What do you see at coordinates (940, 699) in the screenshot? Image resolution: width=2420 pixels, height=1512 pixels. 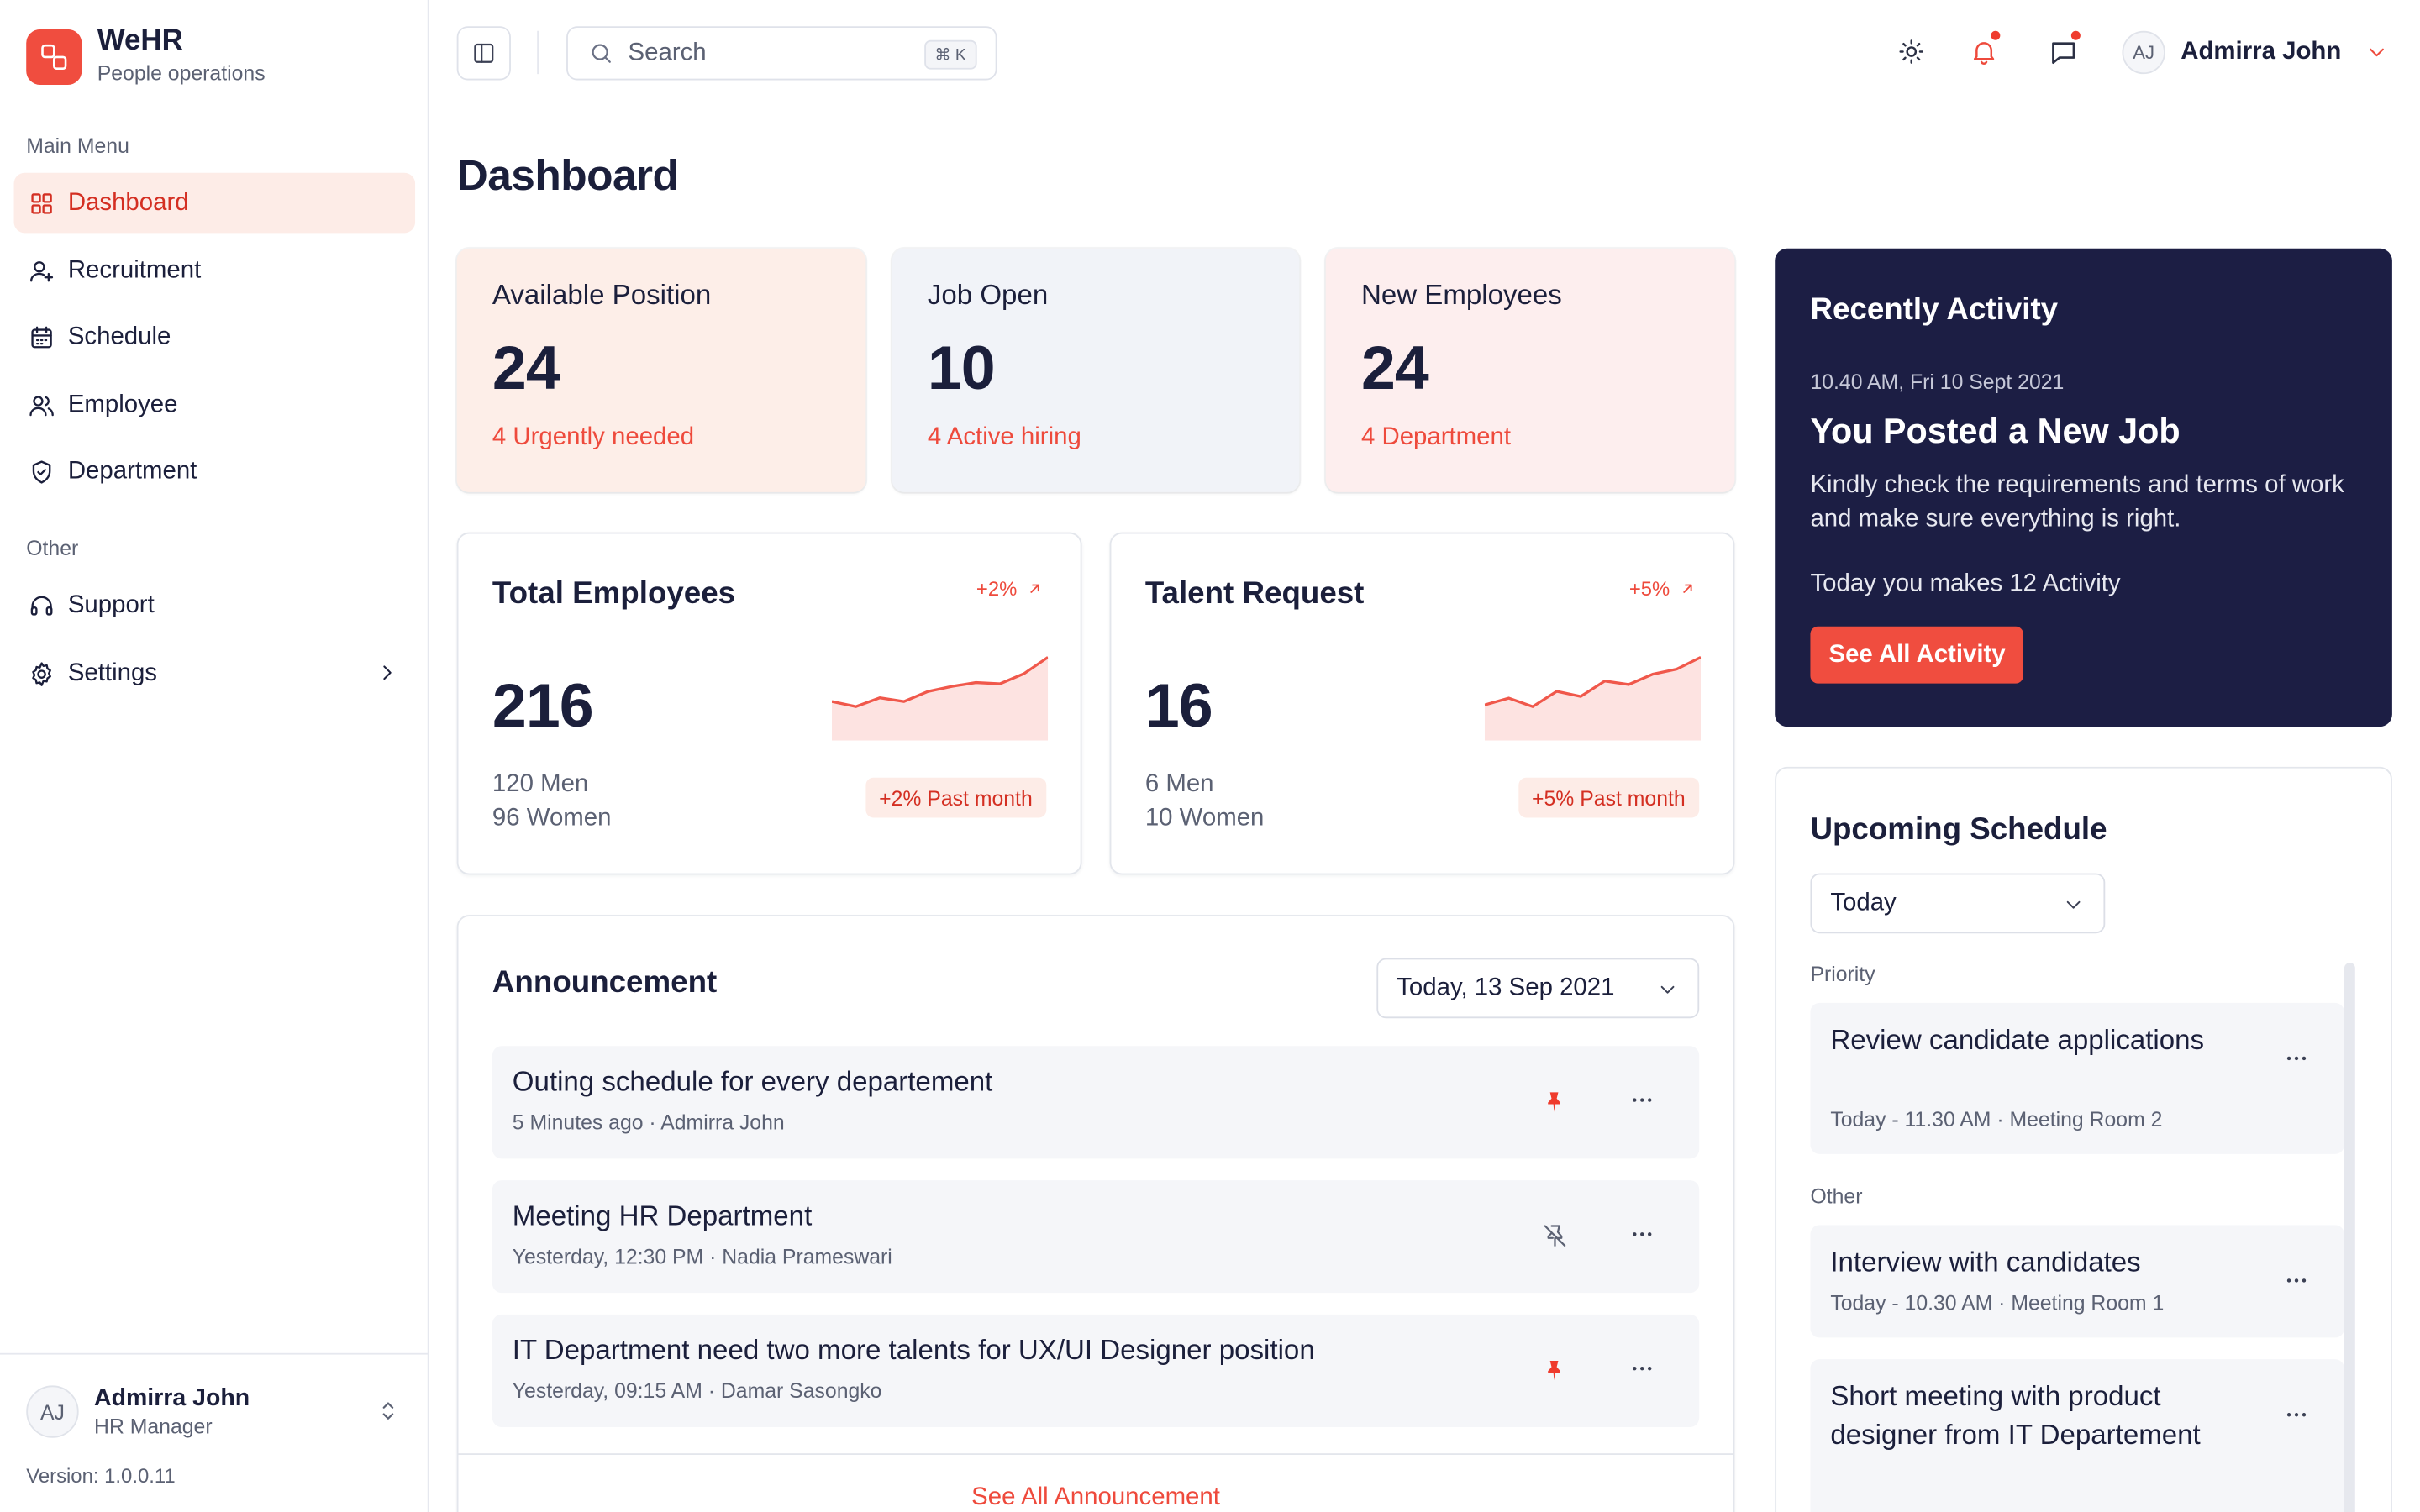 I see `sparkline-area` at bounding box center [940, 699].